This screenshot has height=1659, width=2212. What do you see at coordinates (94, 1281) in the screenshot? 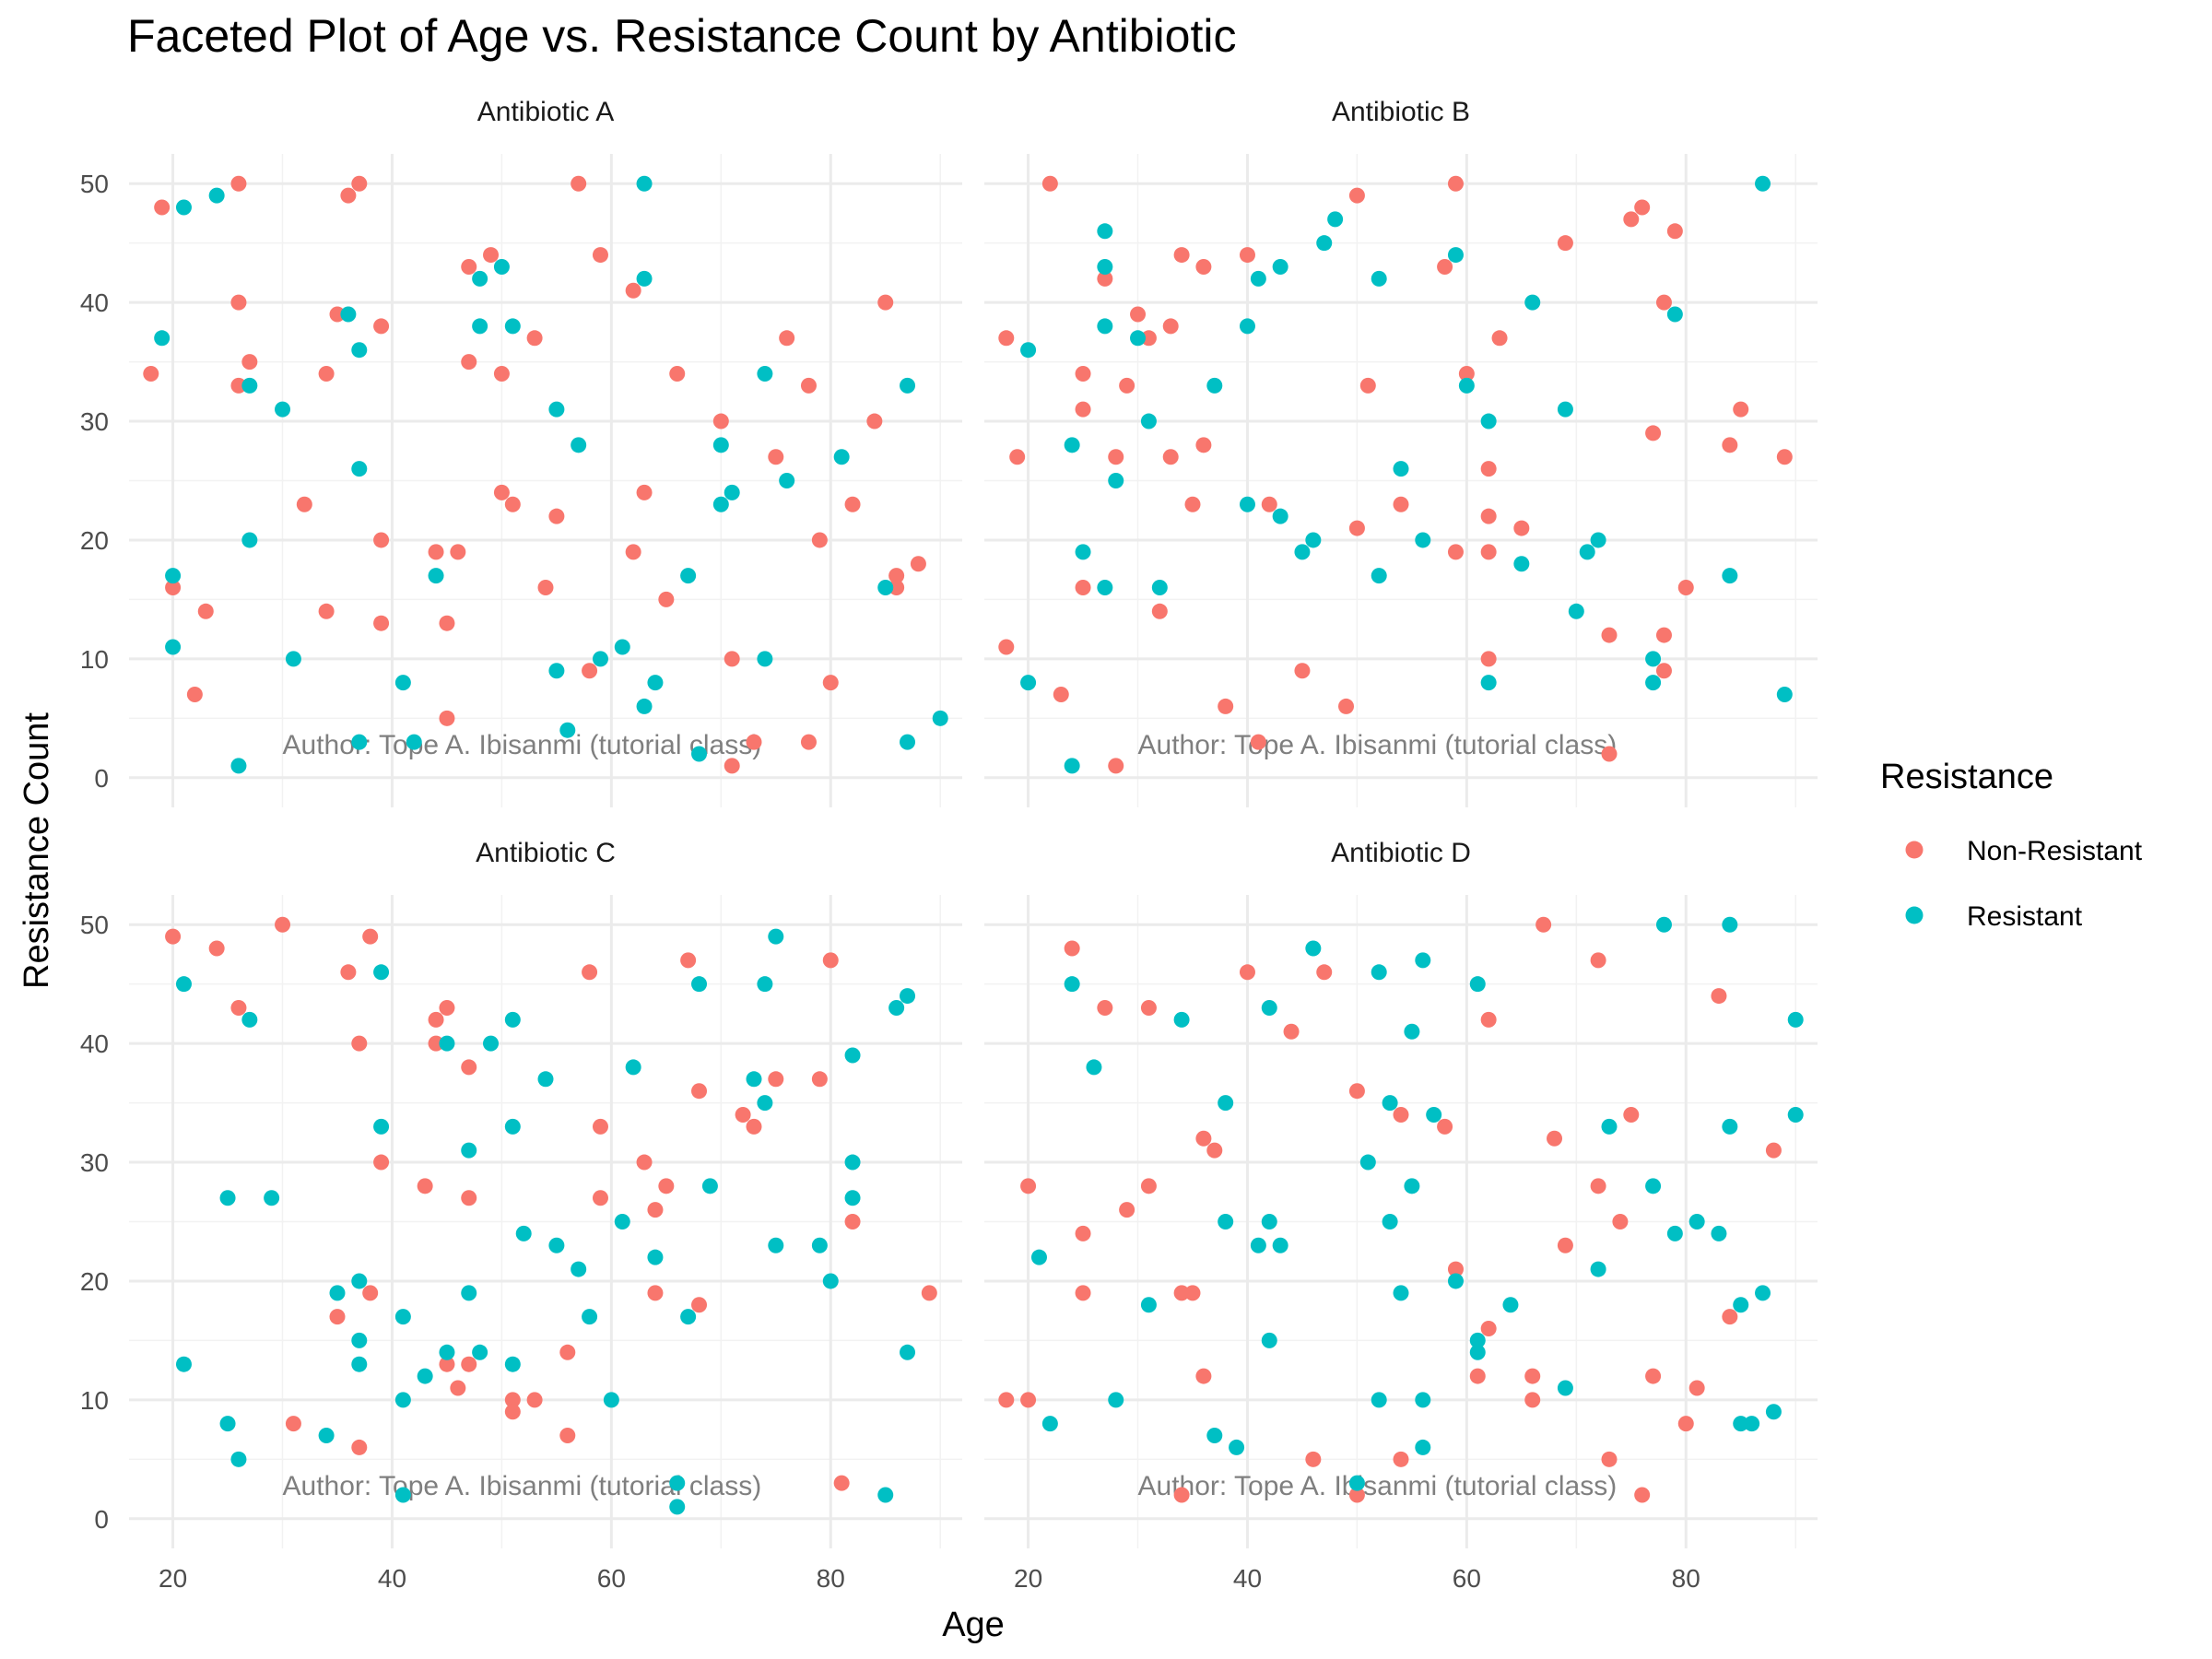
I see `y-tick-label: 20` at bounding box center [94, 1281].